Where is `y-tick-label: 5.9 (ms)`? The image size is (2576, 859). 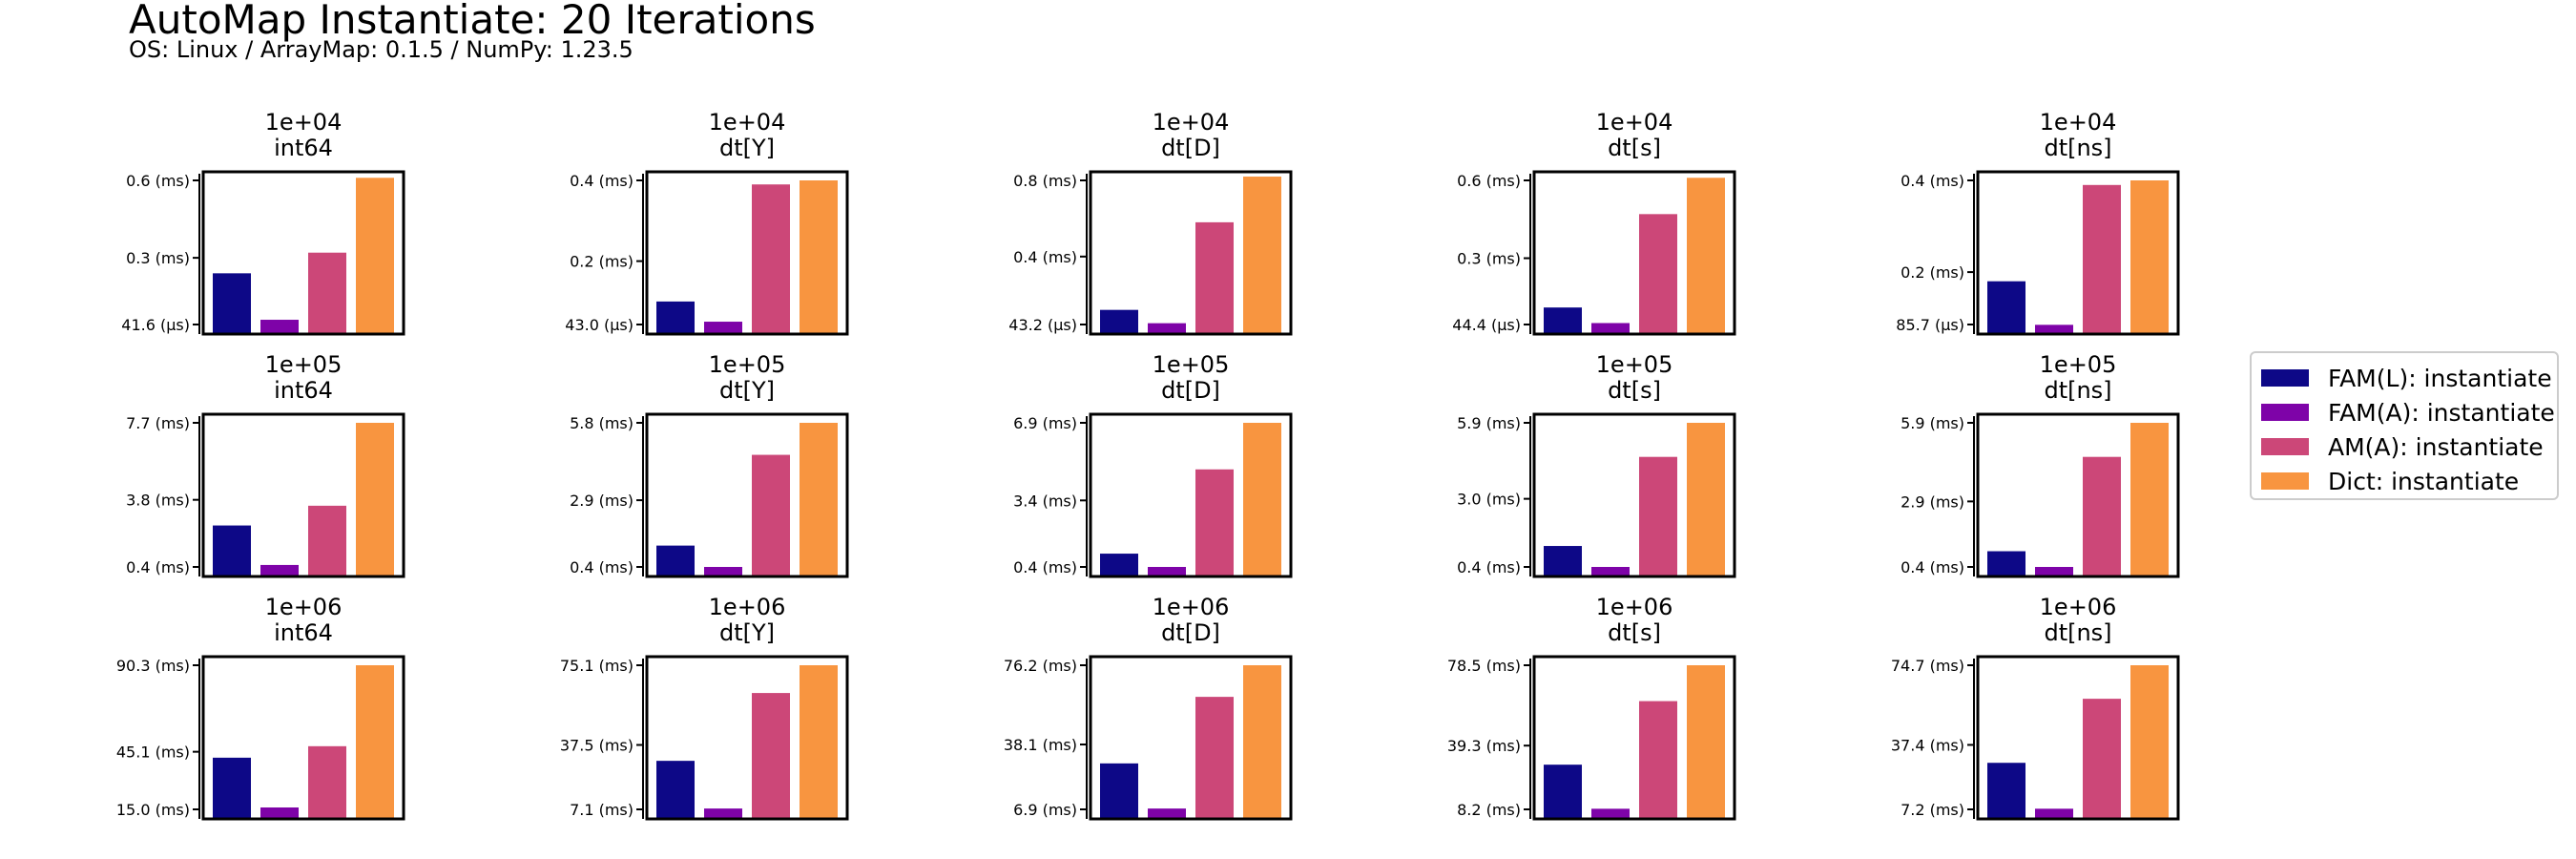 y-tick-label: 5.9 (ms) is located at coordinates (1932, 423).